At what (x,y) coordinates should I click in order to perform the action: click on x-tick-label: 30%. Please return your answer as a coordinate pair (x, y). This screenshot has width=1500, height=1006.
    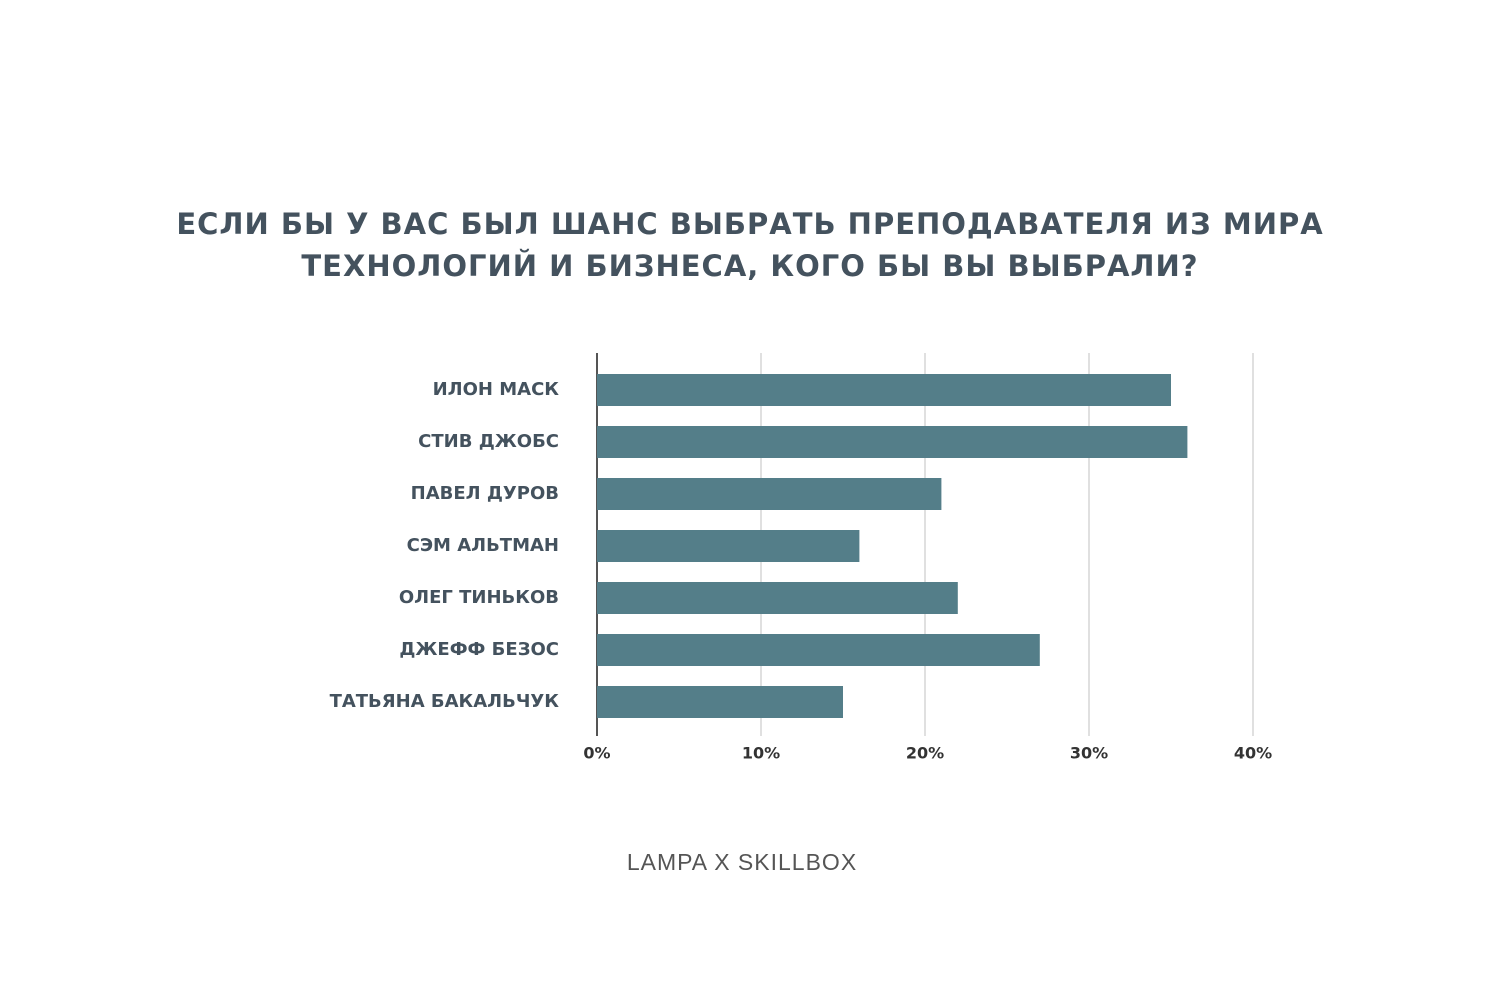
    Looking at the image, I should click on (1089, 753).